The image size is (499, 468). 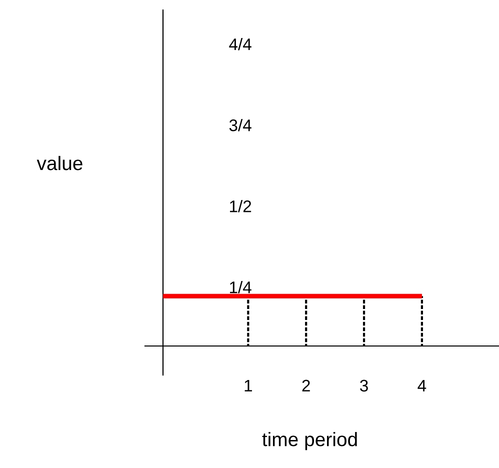 What do you see at coordinates (241, 206) in the screenshot?
I see `y-tick-label: 1/2` at bounding box center [241, 206].